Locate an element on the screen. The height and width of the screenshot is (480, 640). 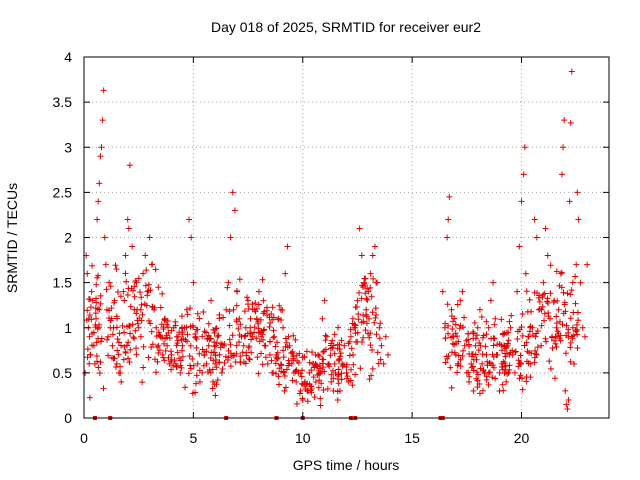
y-tick-label: 3 is located at coordinates (68, 147).